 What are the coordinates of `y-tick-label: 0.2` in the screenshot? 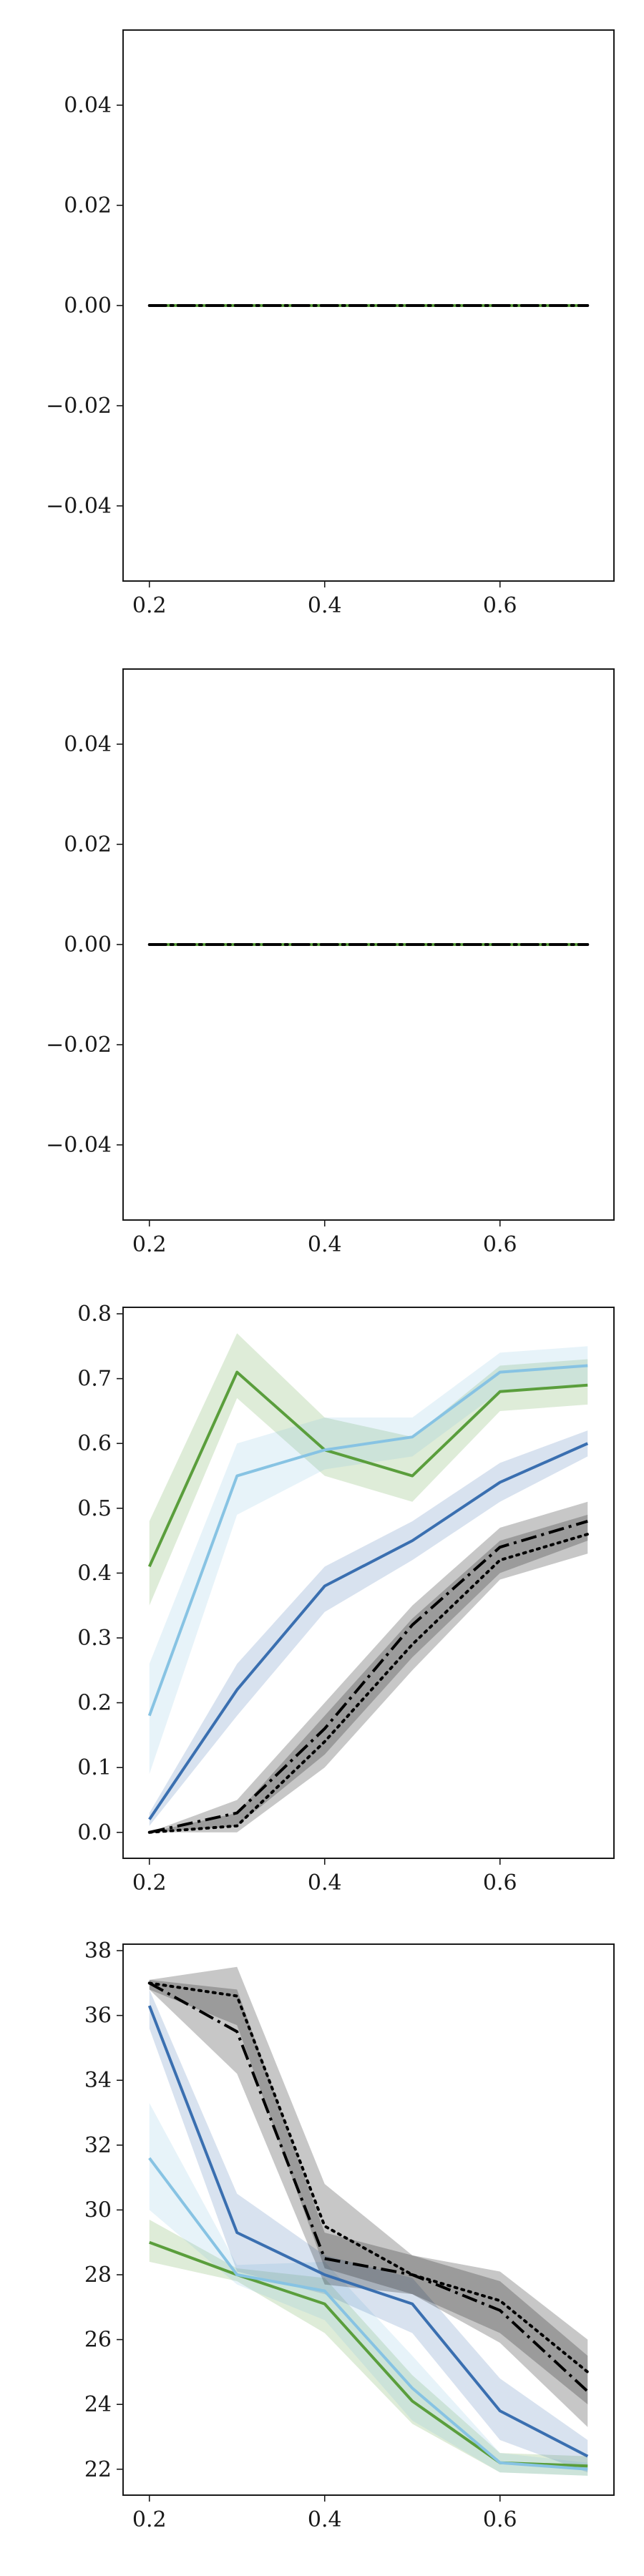 It's located at (94, 1703).